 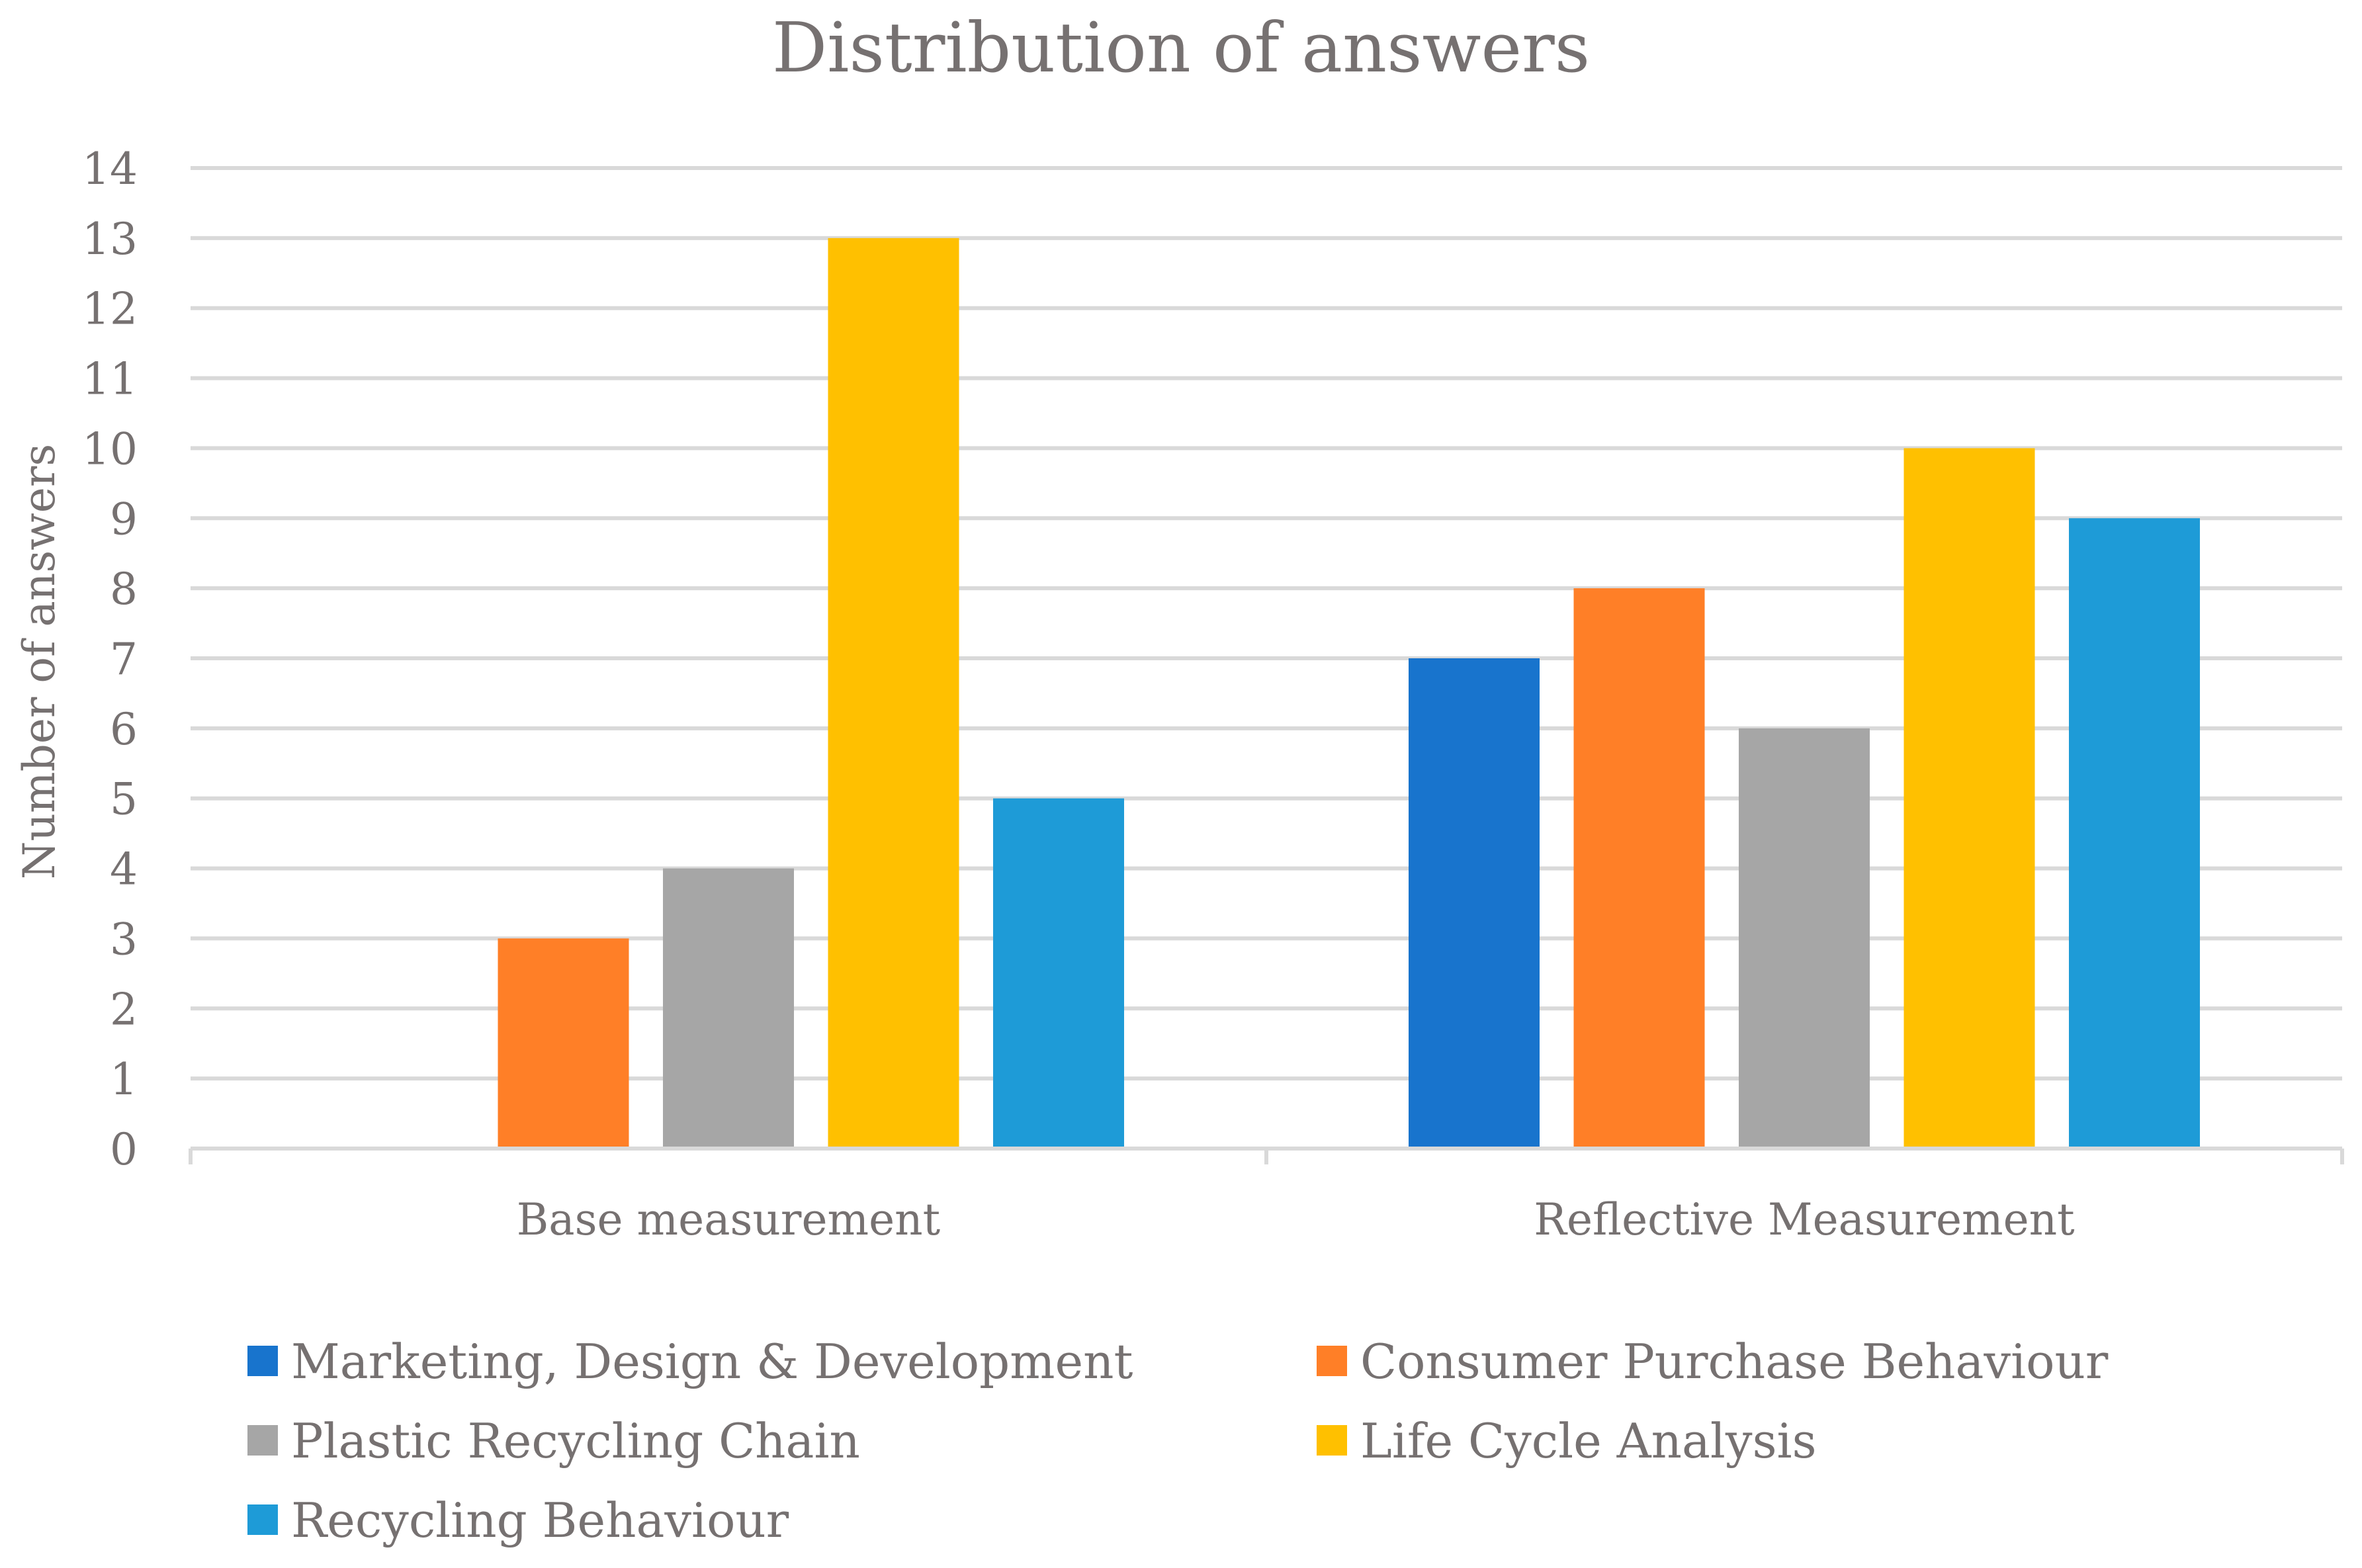 What do you see at coordinates (124, 660) in the screenshot?
I see `y-tick-label: 7` at bounding box center [124, 660].